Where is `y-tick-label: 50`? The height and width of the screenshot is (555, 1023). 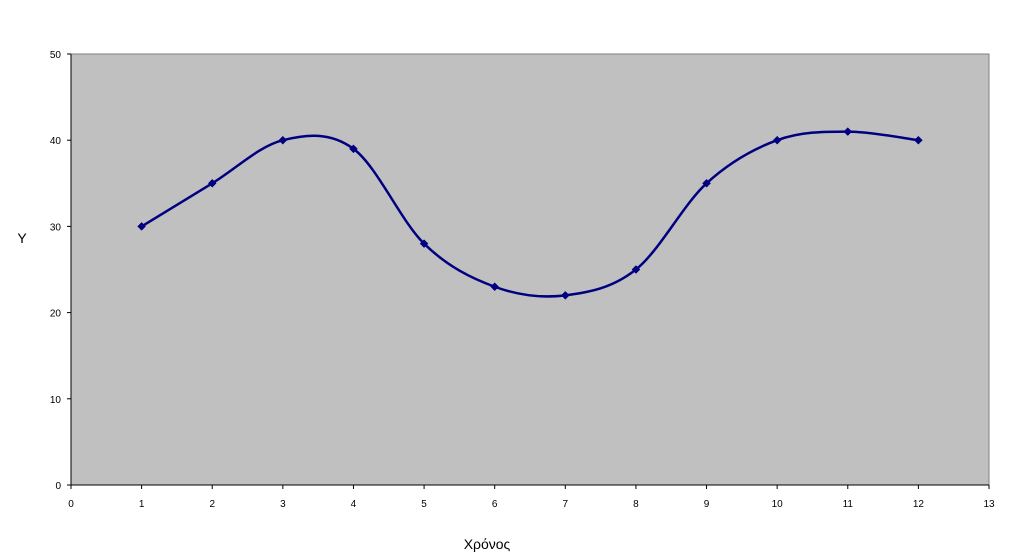
y-tick-label: 50 is located at coordinates (56, 55).